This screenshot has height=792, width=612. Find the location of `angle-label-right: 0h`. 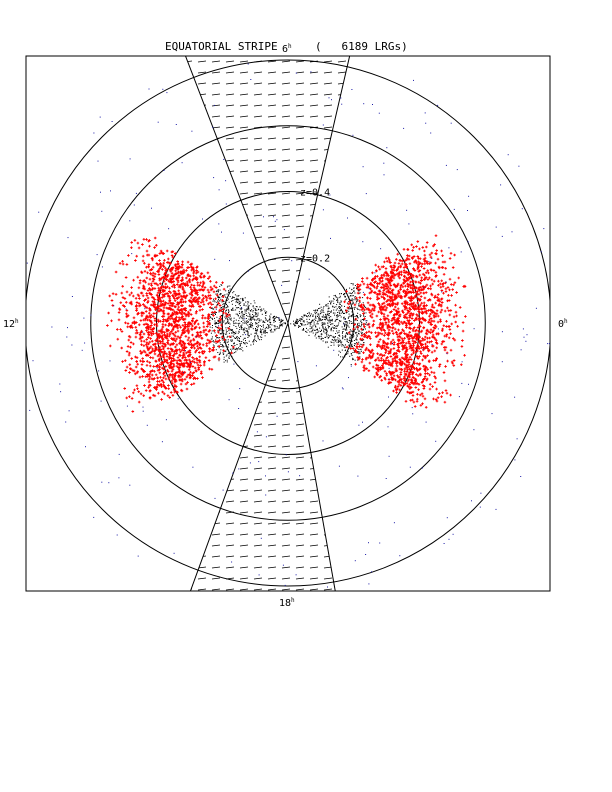

angle-label-right: 0h is located at coordinates (563, 324).